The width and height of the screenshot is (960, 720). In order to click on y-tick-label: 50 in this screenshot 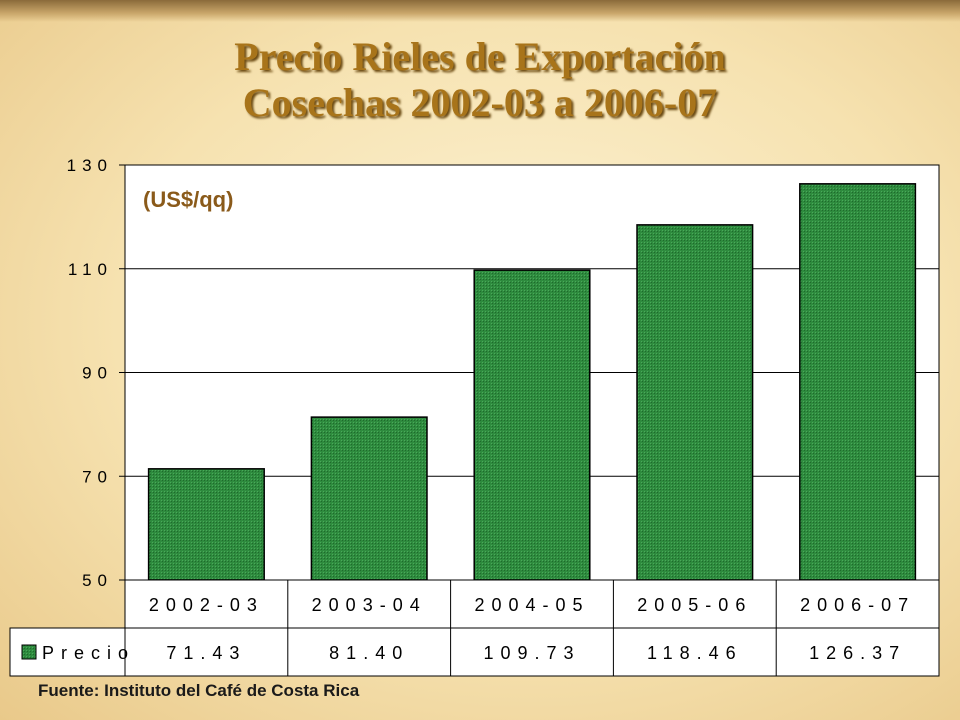, I will do `click(97, 580)`.